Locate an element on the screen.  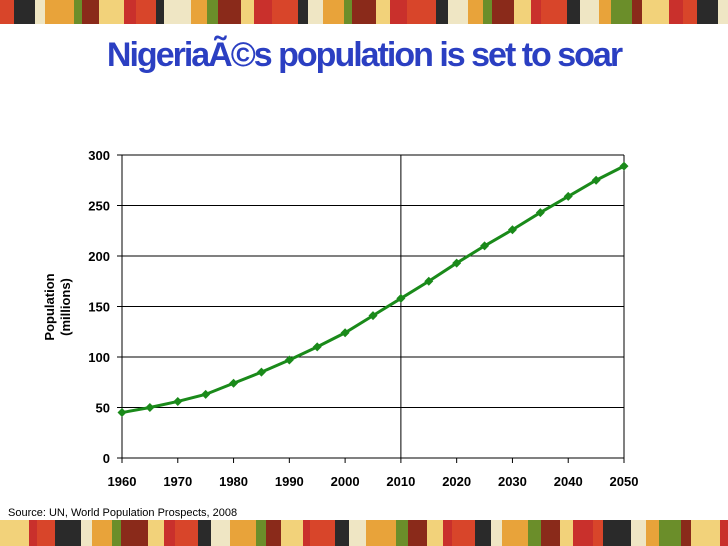
x-tick-label: 2000 is located at coordinates (345, 481).